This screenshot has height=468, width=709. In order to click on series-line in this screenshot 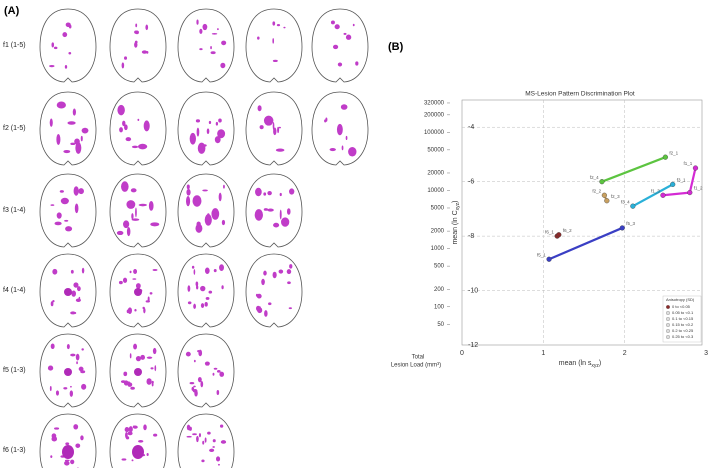, I will do `click(633, 169)`.